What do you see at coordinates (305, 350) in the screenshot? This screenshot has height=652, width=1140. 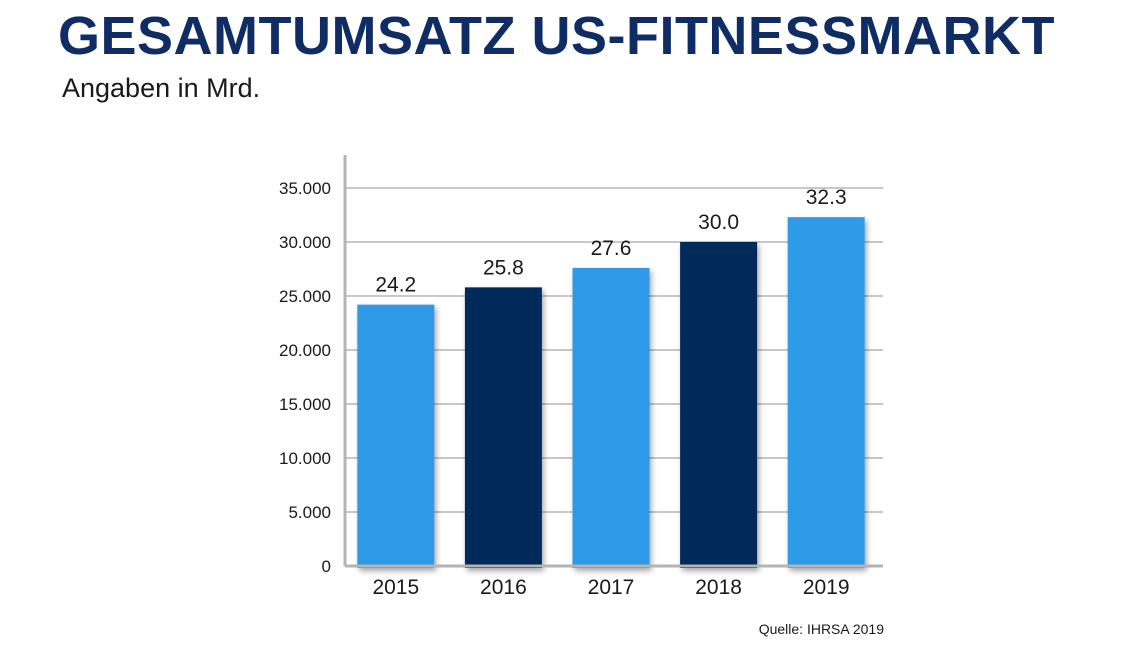 I see `y-tick-label: 20.000` at bounding box center [305, 350].